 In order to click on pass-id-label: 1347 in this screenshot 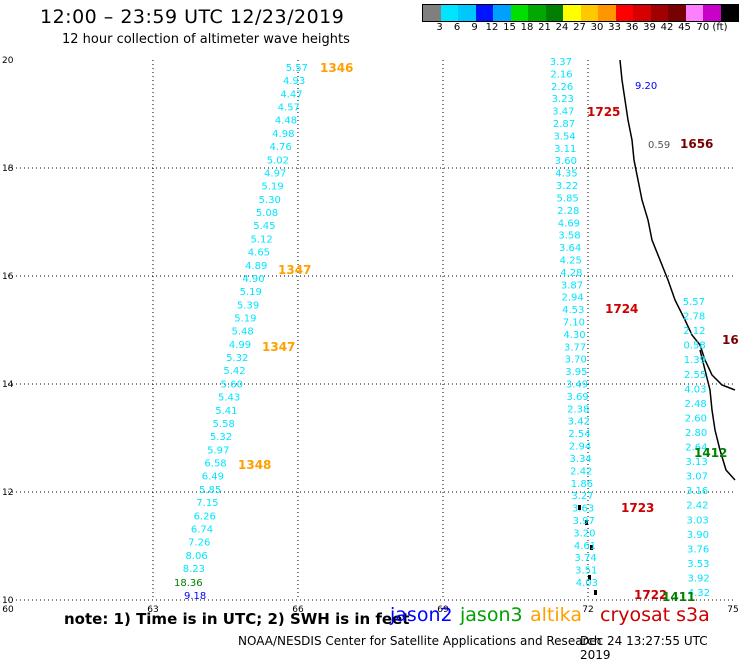, I will do `click(278, 347)`.